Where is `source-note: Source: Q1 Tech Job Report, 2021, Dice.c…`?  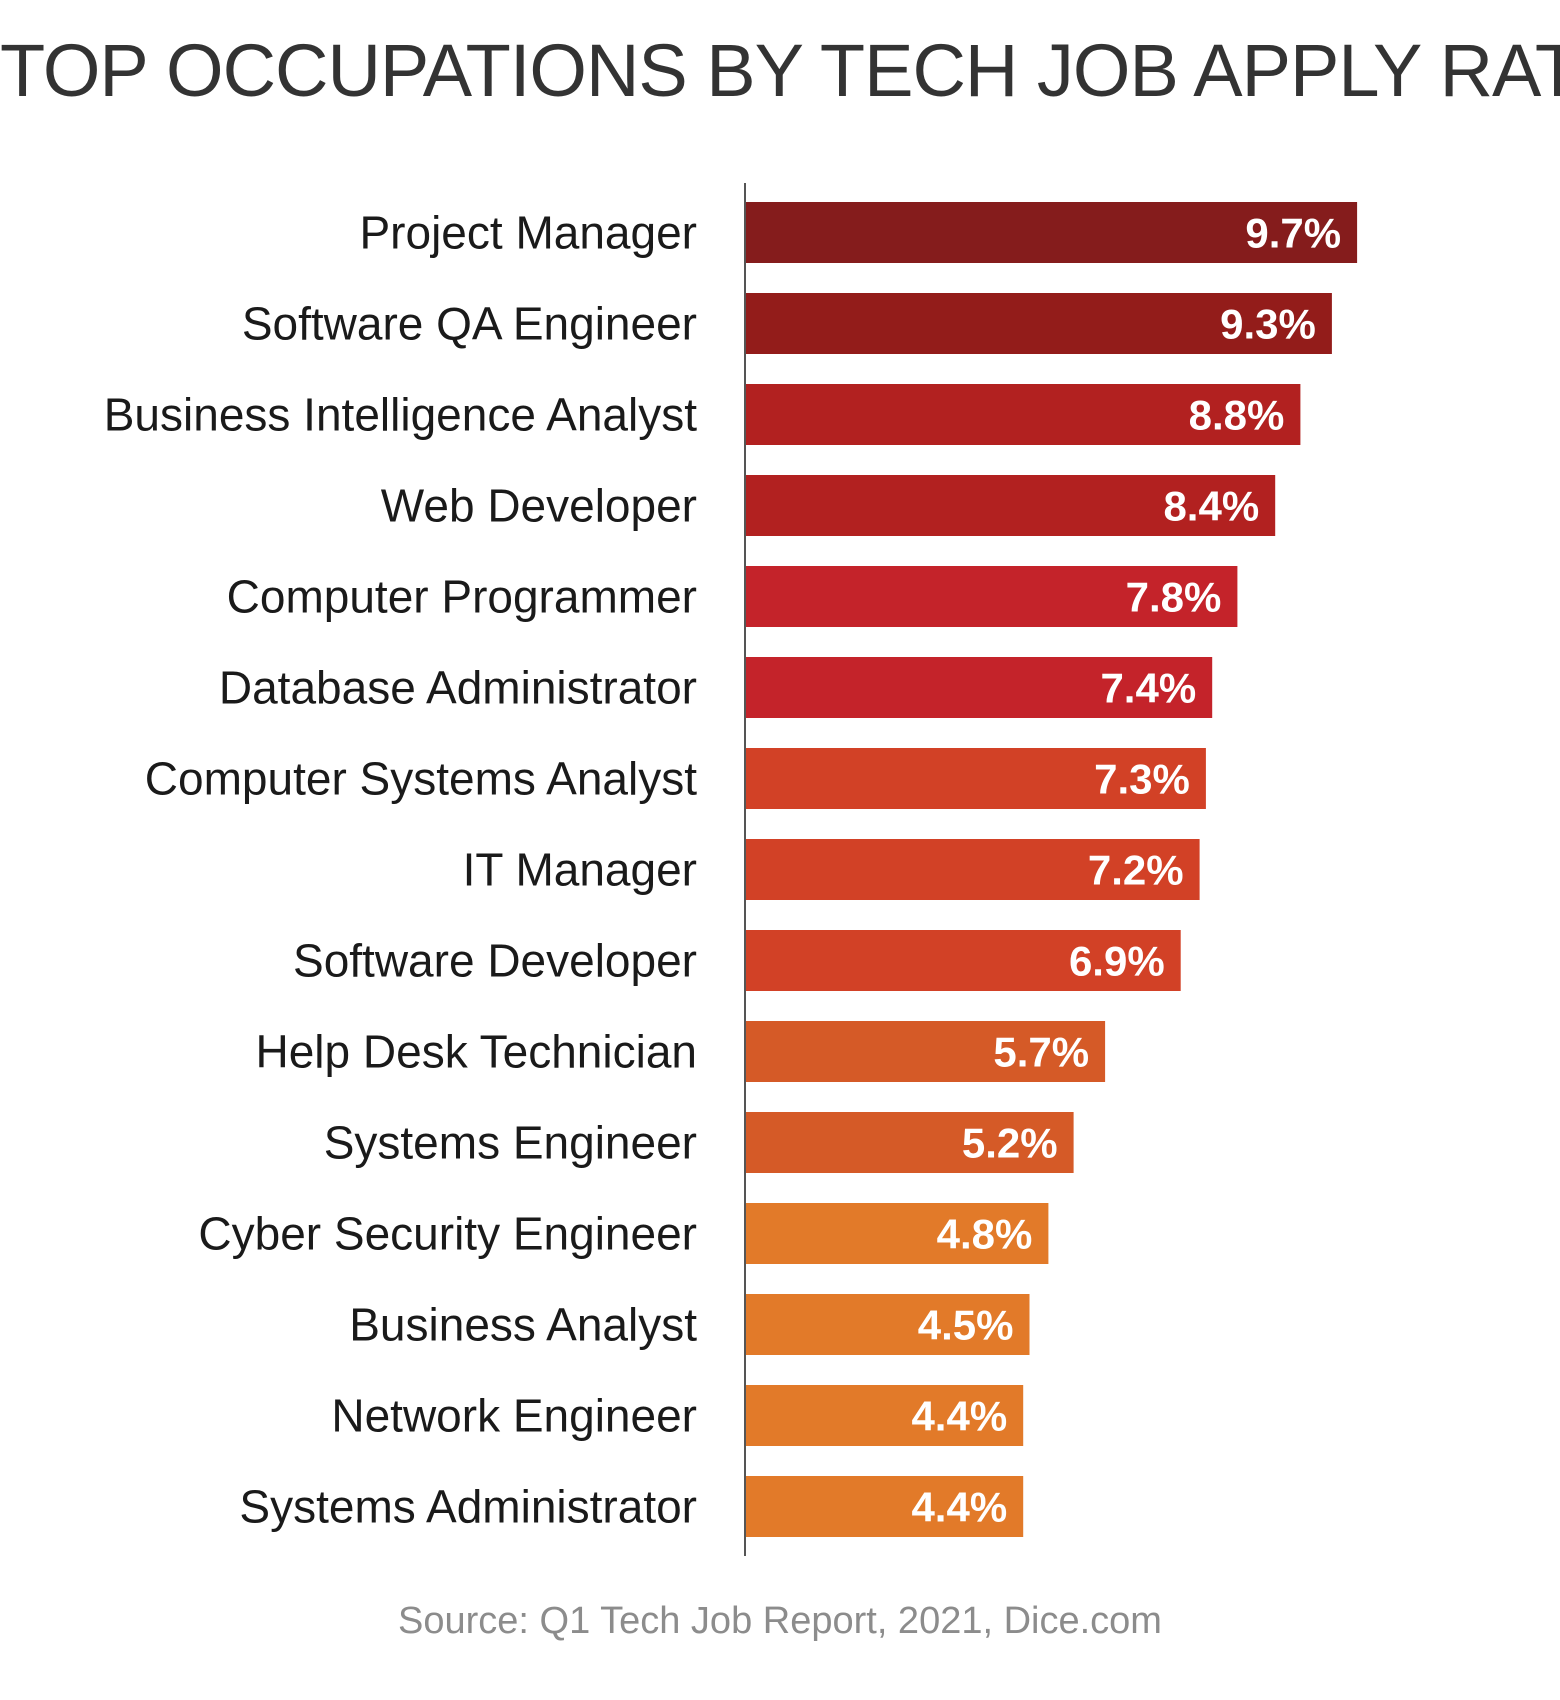 source-note: Source: Q1 Tech Job Report, 2021, Dice.c… is located at coordinates (780, 1621).